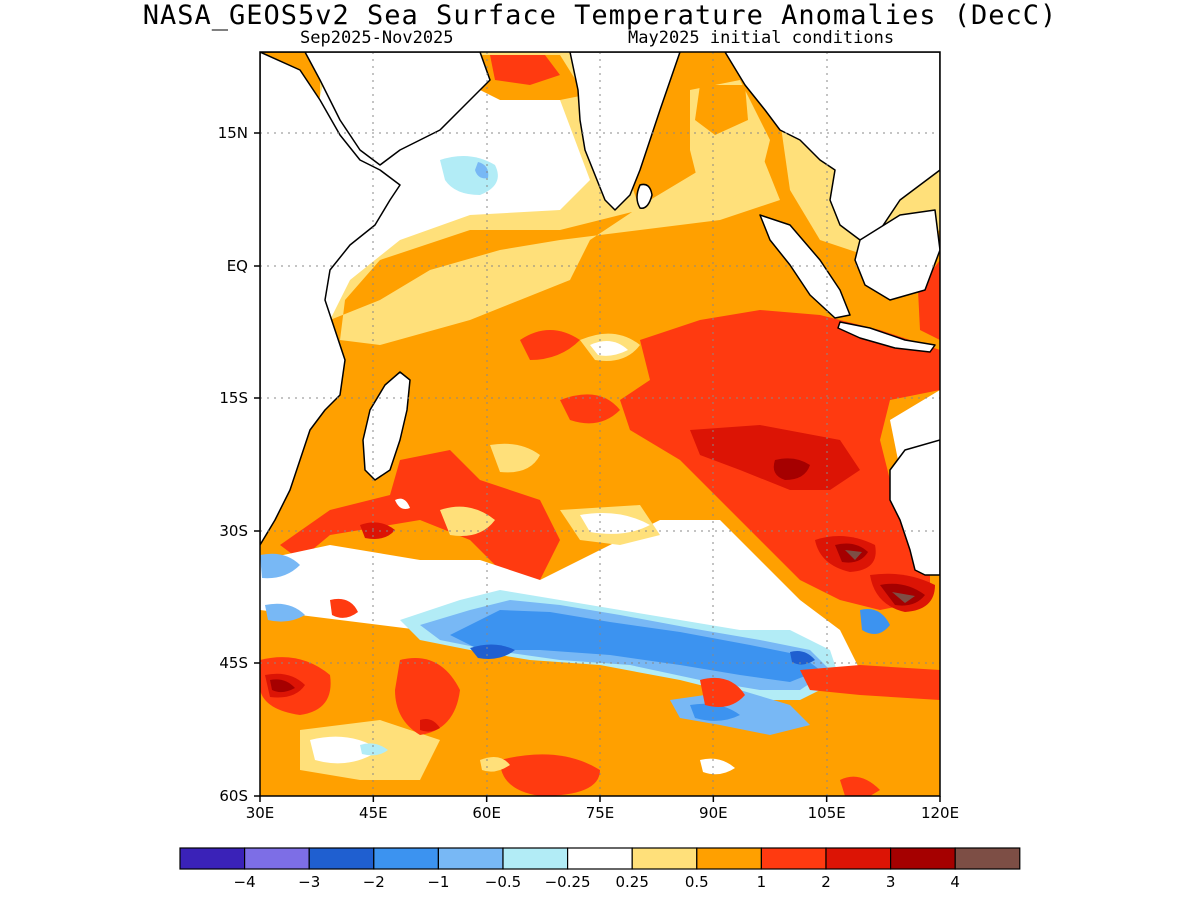  I want to click on lon-axis: 30E 45E 60E 75E 90E 105E 120E, so click(602, 809).